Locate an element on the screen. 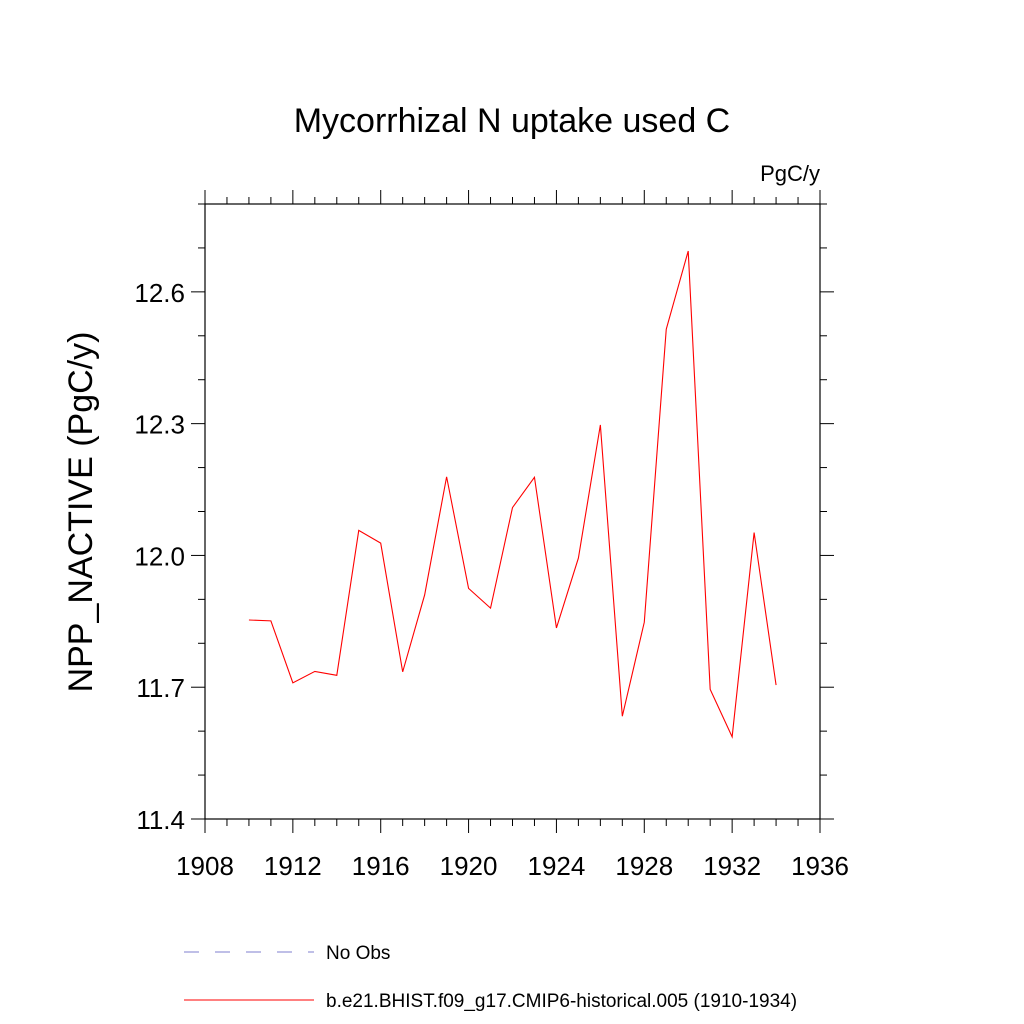 The image size is (1024, 1024). chart-title: Mycorrhizal N uptake used C is located at coordinates (512, 121).